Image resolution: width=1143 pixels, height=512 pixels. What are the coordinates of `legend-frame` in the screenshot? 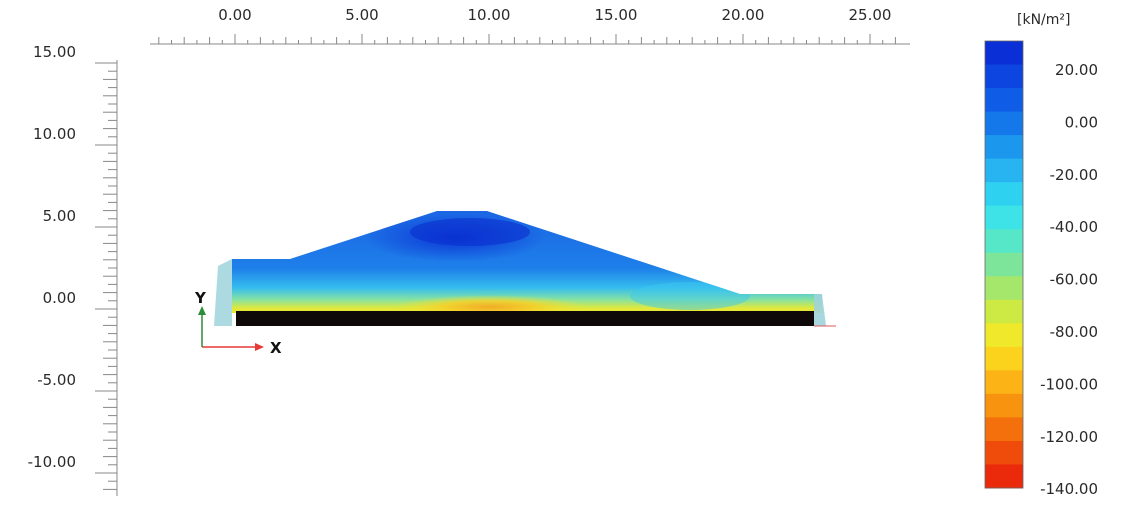 It's located at (1004, 264).